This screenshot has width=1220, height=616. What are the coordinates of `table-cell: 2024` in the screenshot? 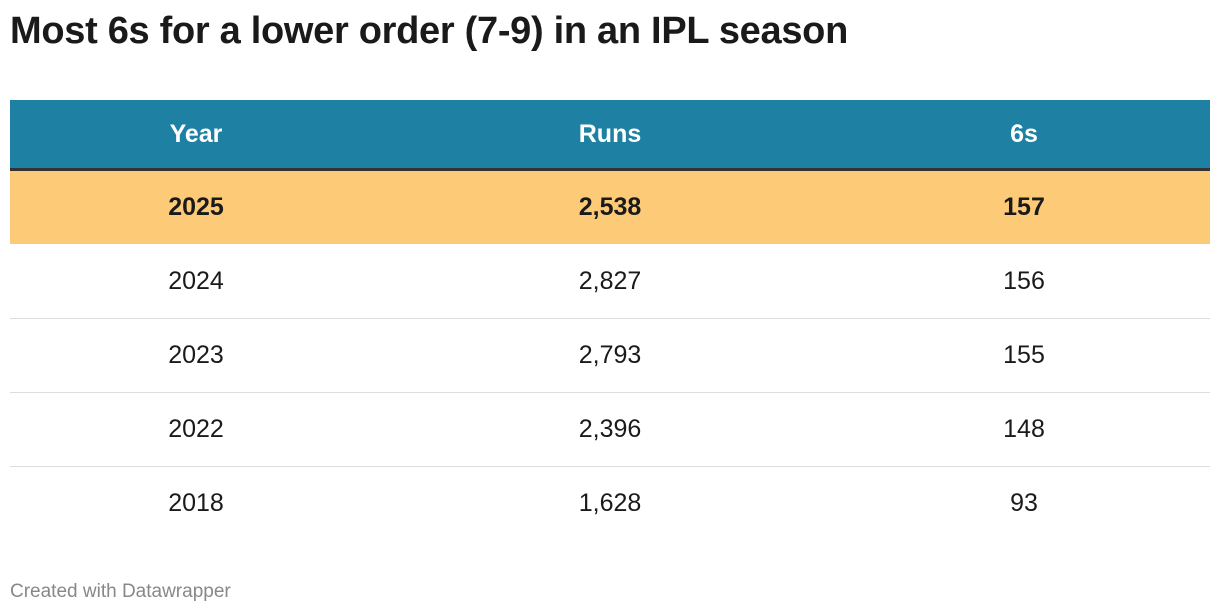 It's located at (196, 281).